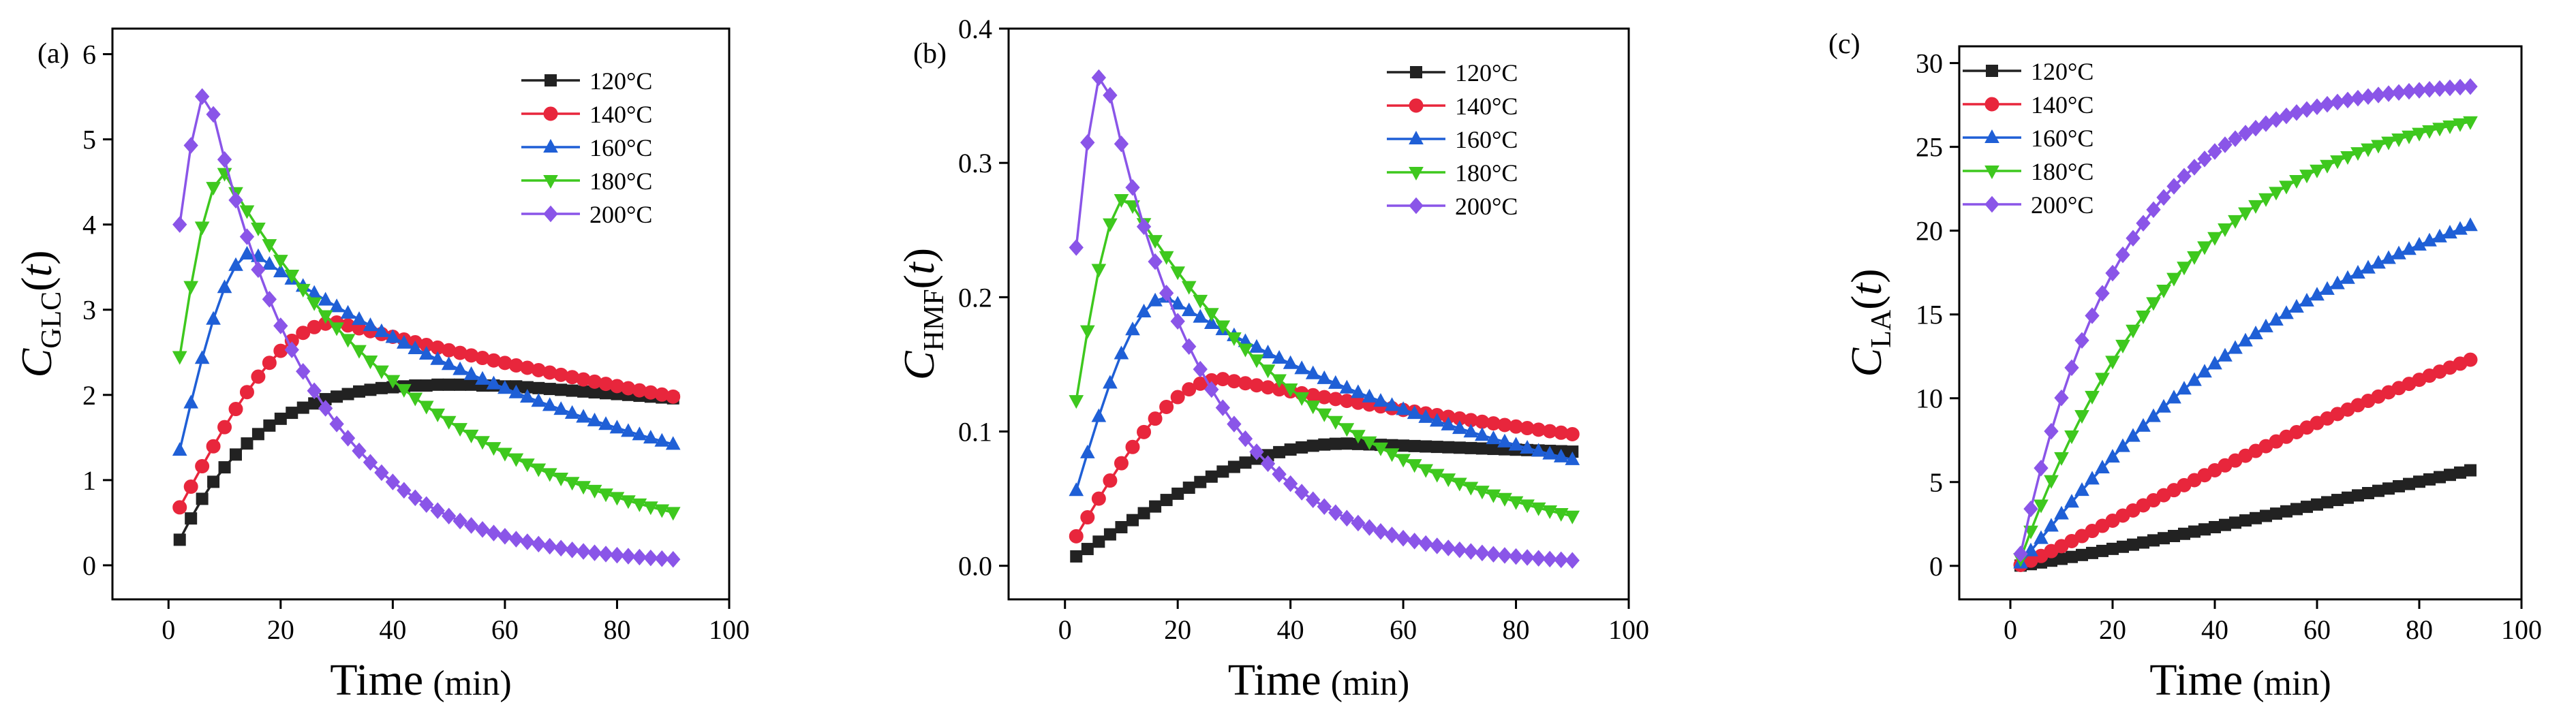 This screenshot has width=2576, height=724. Describe the element at coordinates (36, 284) in the screenshot. I see `y-axis-label-open-paren: (` at that location.